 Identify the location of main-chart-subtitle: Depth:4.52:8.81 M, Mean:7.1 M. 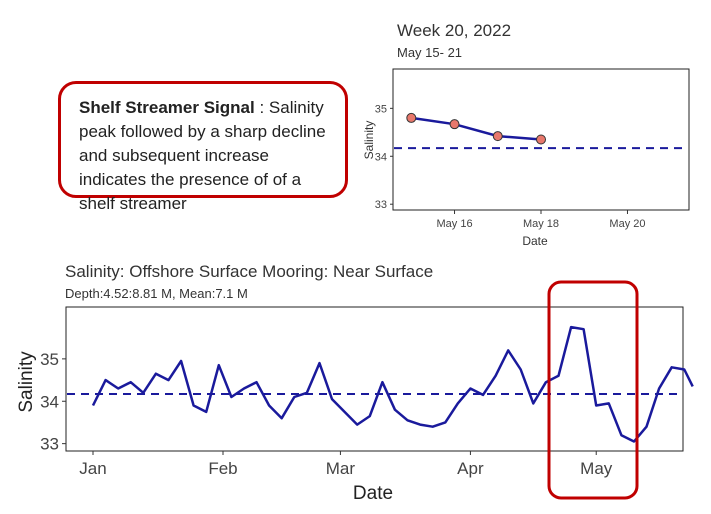
(156, 293).